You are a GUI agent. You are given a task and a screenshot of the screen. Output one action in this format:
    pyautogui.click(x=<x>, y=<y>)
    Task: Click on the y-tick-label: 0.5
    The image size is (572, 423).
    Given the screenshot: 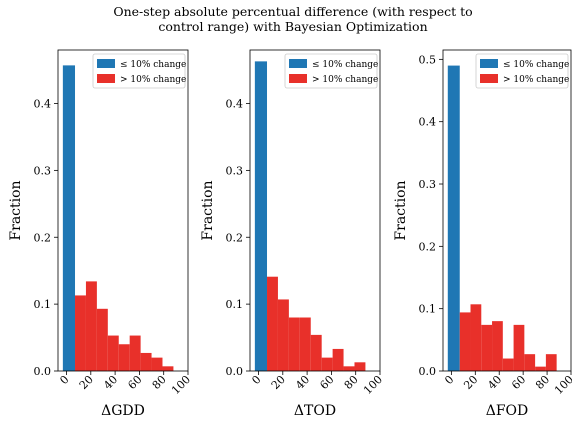 What is the action you would take?
    pyautogui.click(x=428, y=59)
    